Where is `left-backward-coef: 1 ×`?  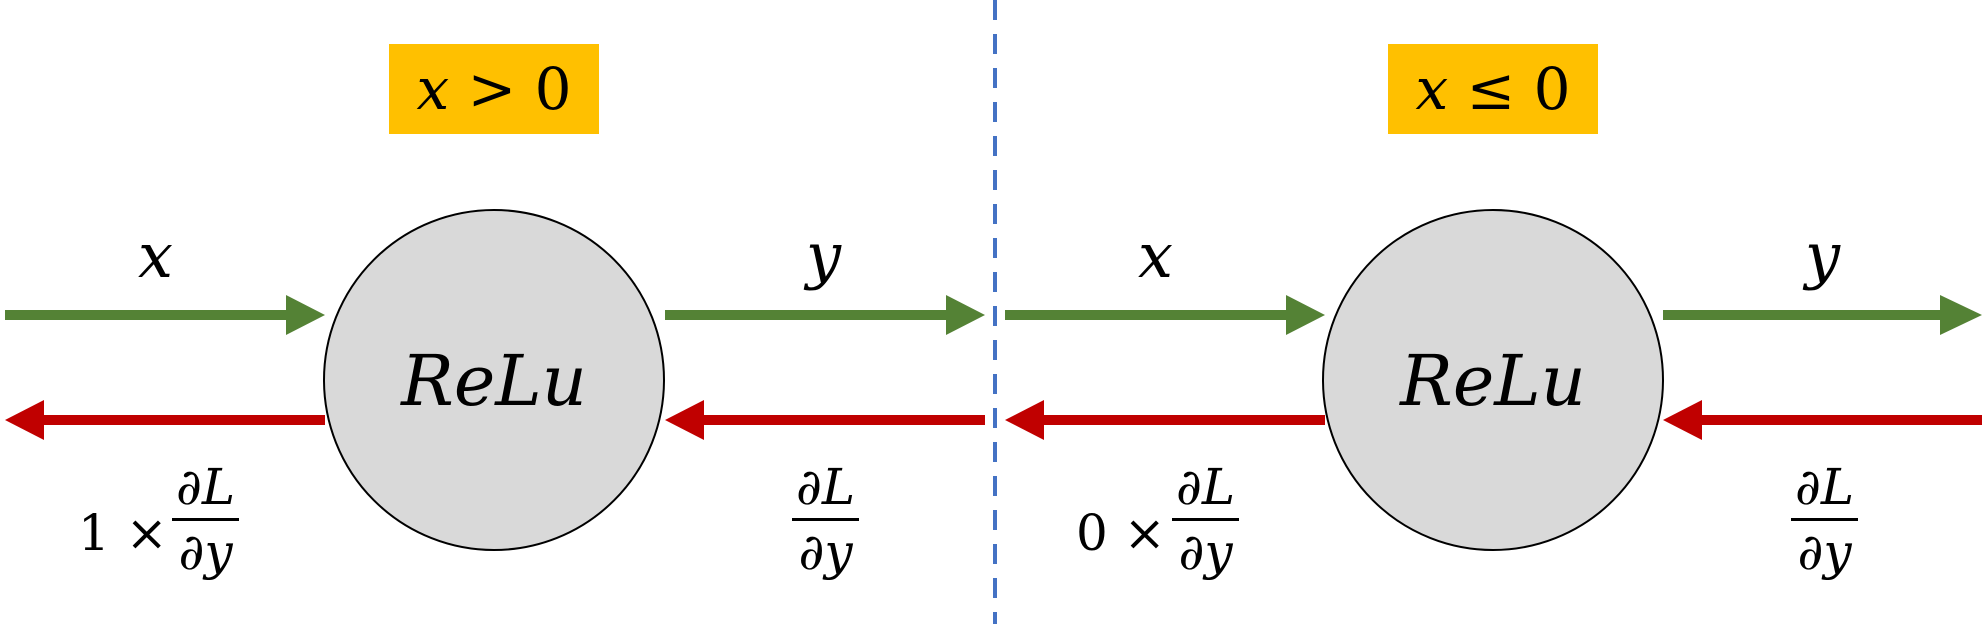
left-backward-coef: 1 × is located at coordinates (123, 533).